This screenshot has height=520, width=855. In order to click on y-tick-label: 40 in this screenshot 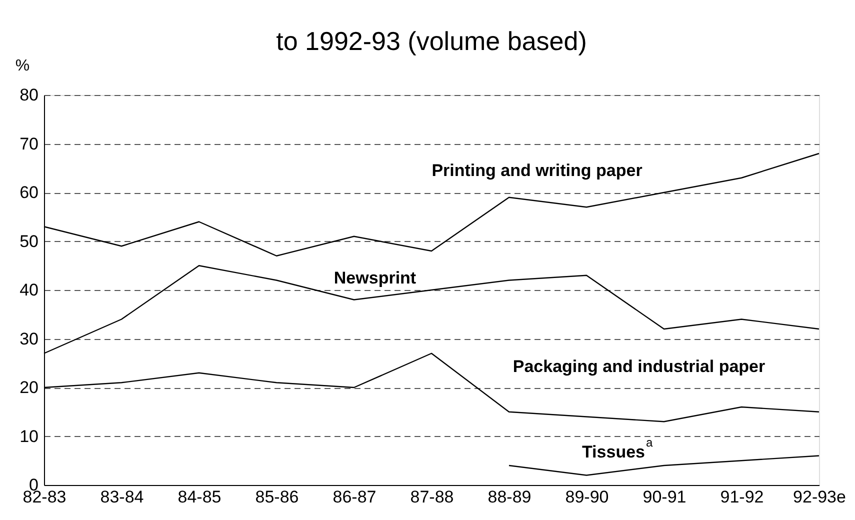, I will do `click(29, 290)`.